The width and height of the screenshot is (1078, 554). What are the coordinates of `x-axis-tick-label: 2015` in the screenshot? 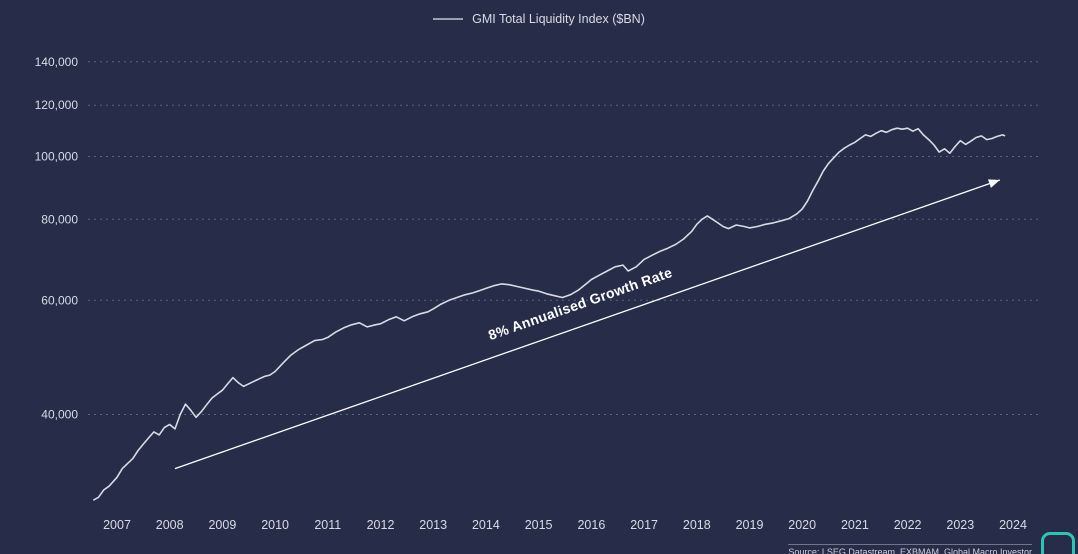 It's located at (539, 525).